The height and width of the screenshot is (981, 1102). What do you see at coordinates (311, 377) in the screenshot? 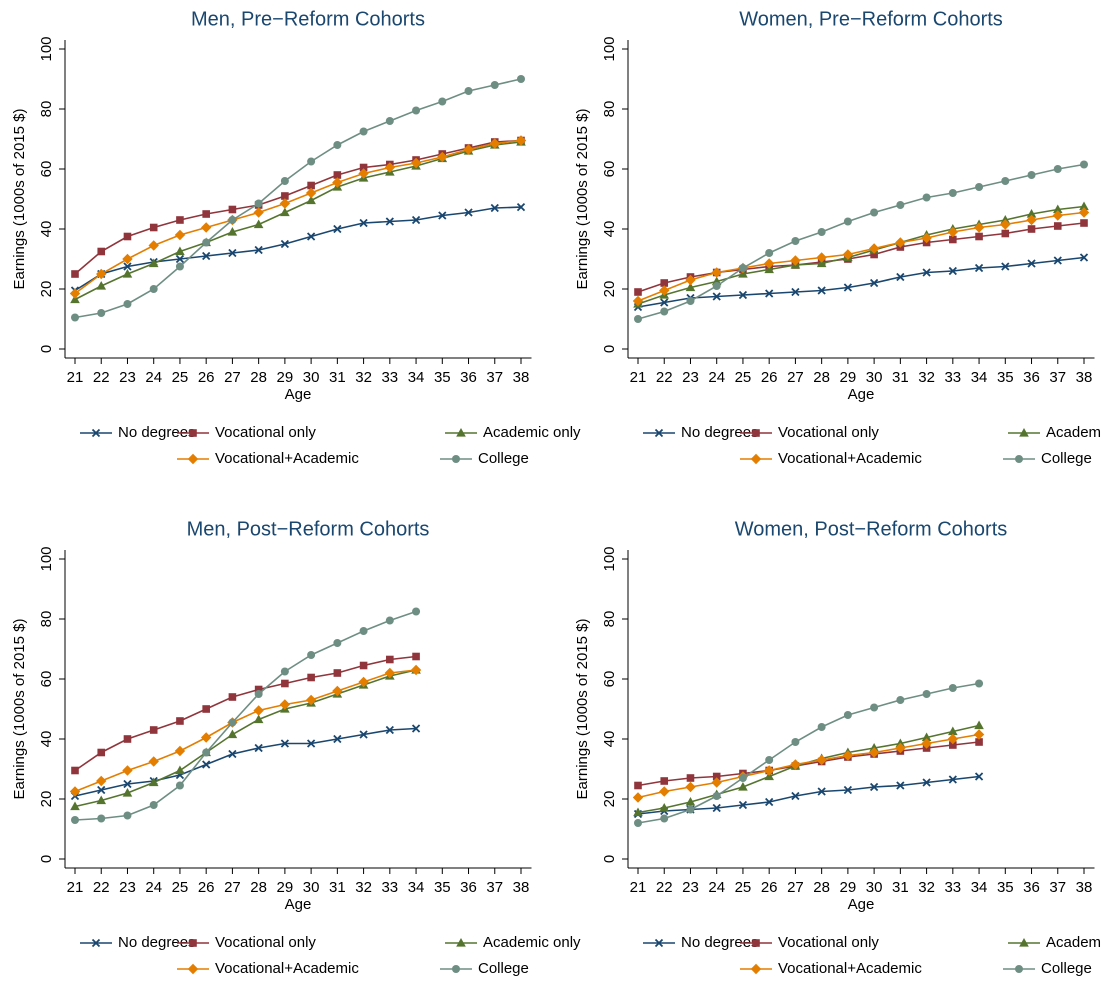
I see `x-tick-label: 30` at bounding box center [311, 377].